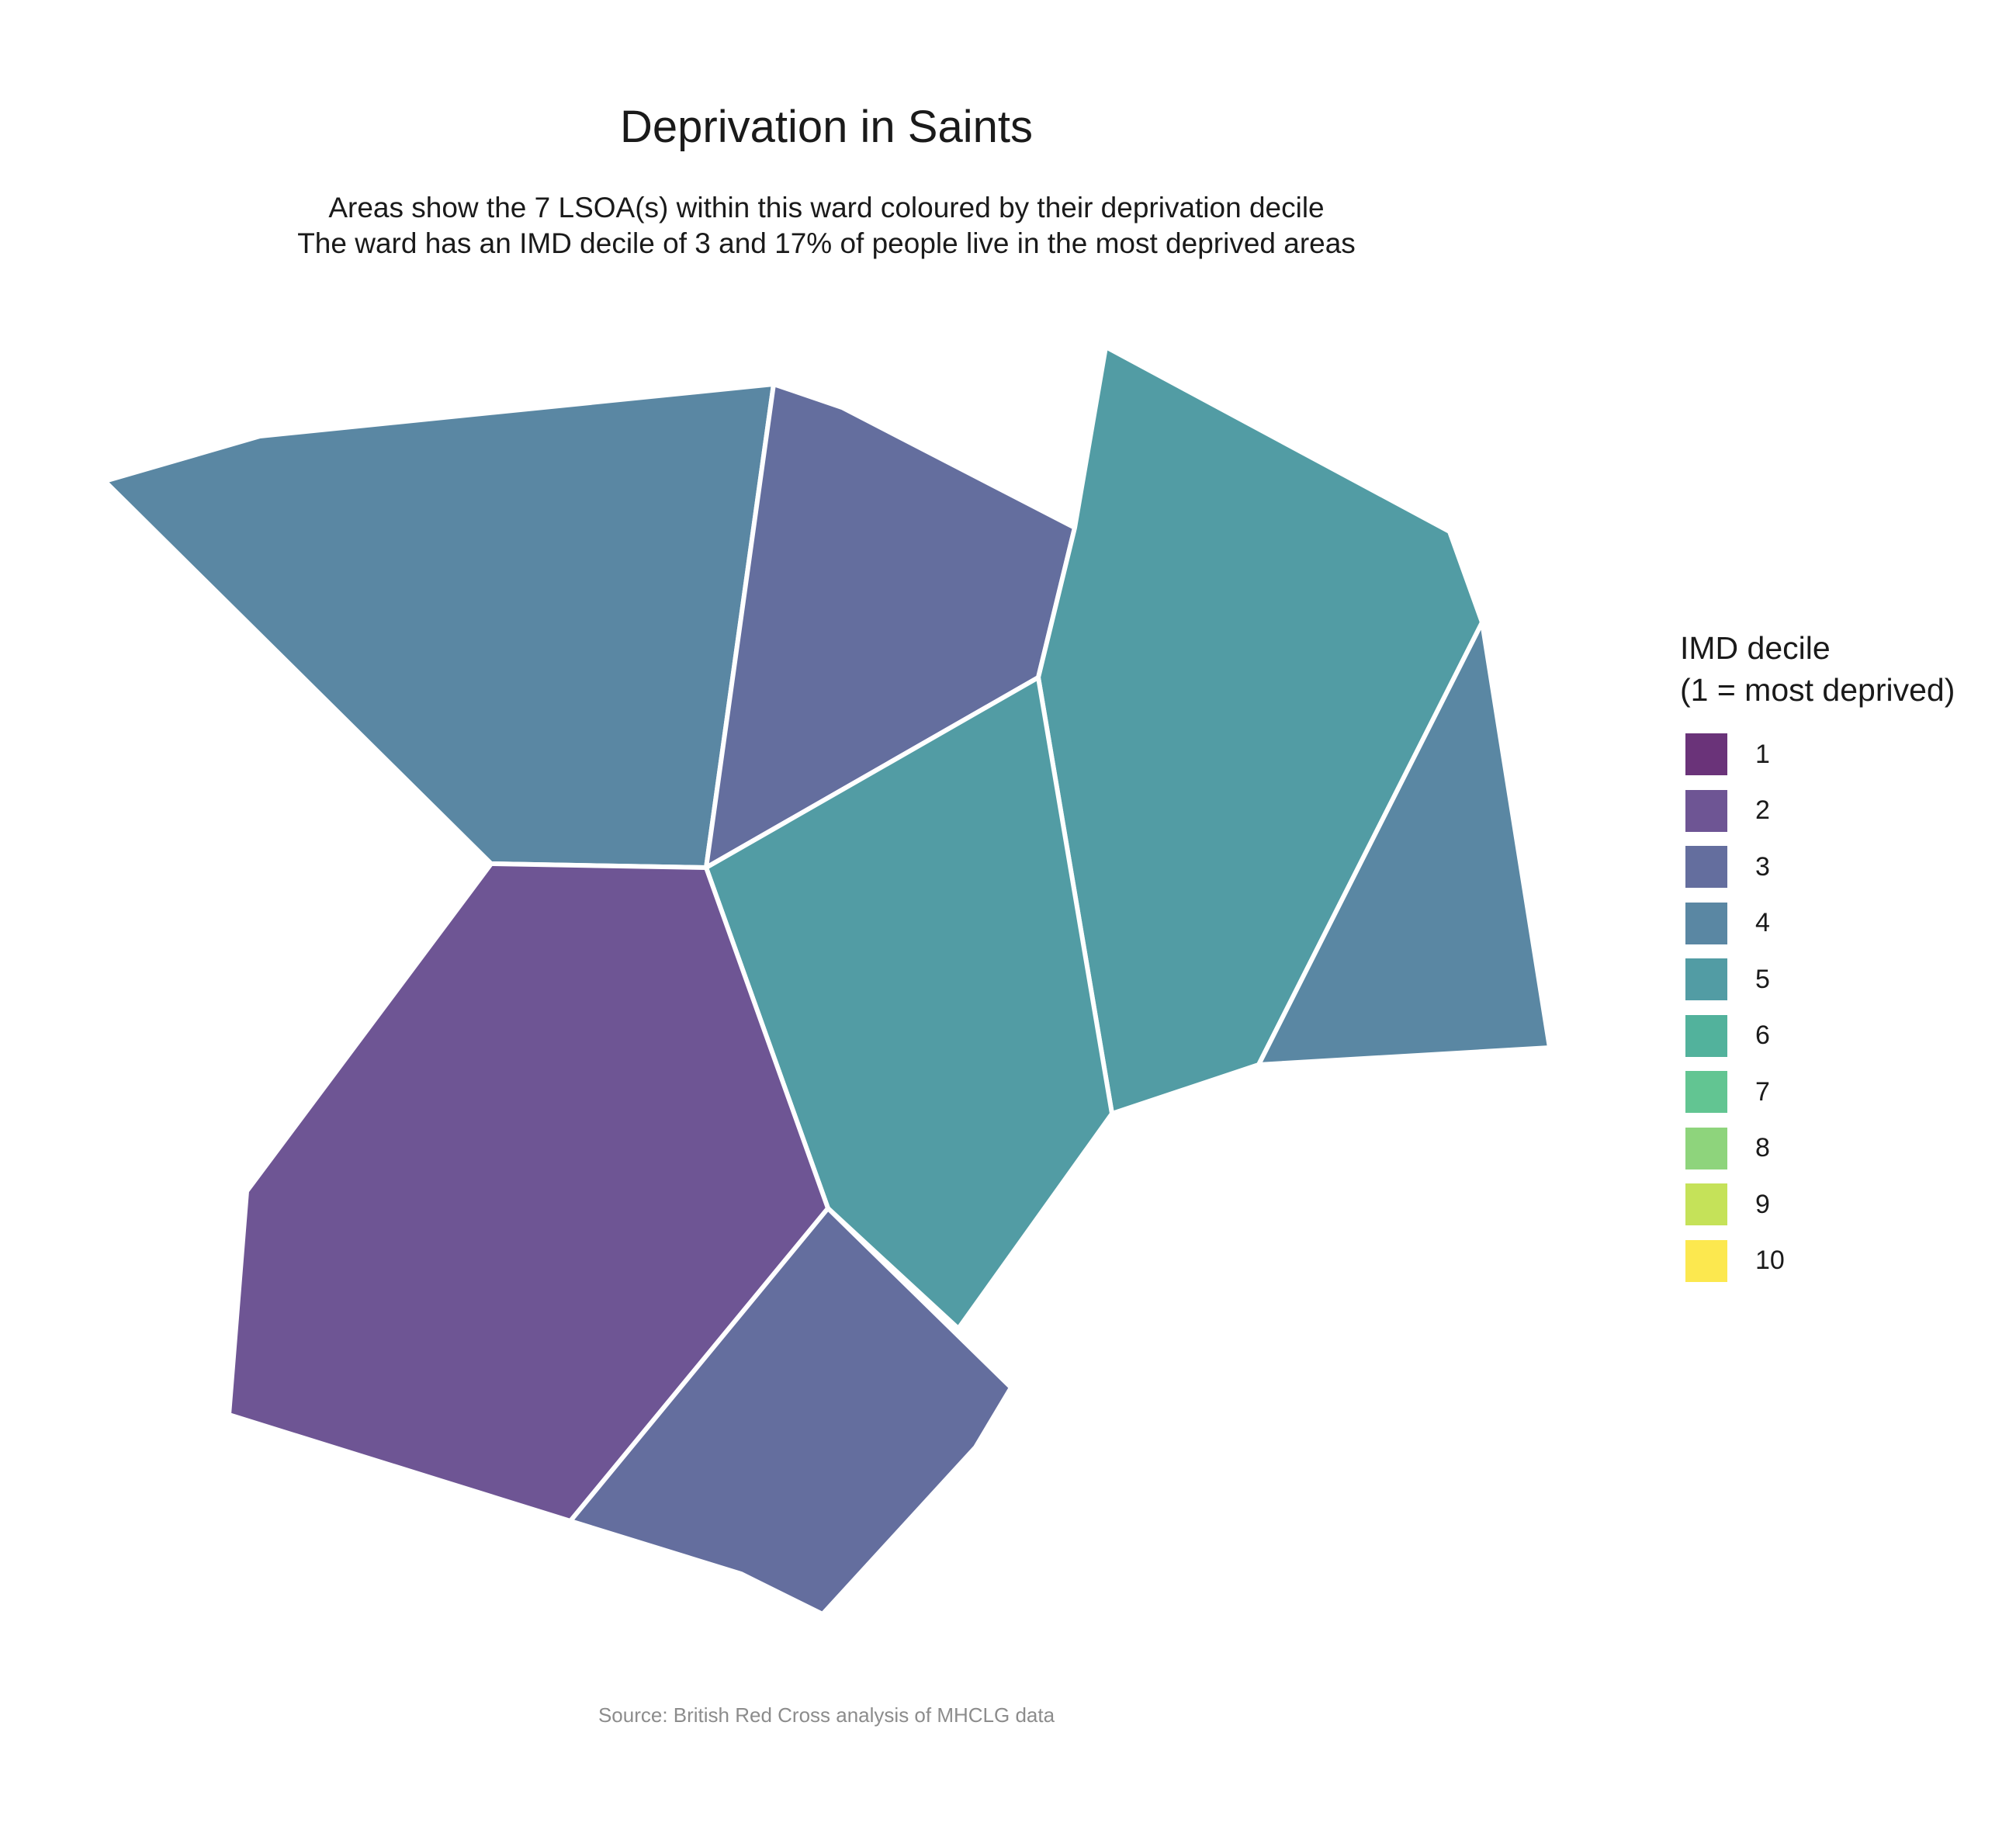 This screenshot has width=2016, height=1833. What do you see at coordinates (1762, 1035) in the screenshot?
I see `legend-label: 6` at bounding box center [1762, 1035].